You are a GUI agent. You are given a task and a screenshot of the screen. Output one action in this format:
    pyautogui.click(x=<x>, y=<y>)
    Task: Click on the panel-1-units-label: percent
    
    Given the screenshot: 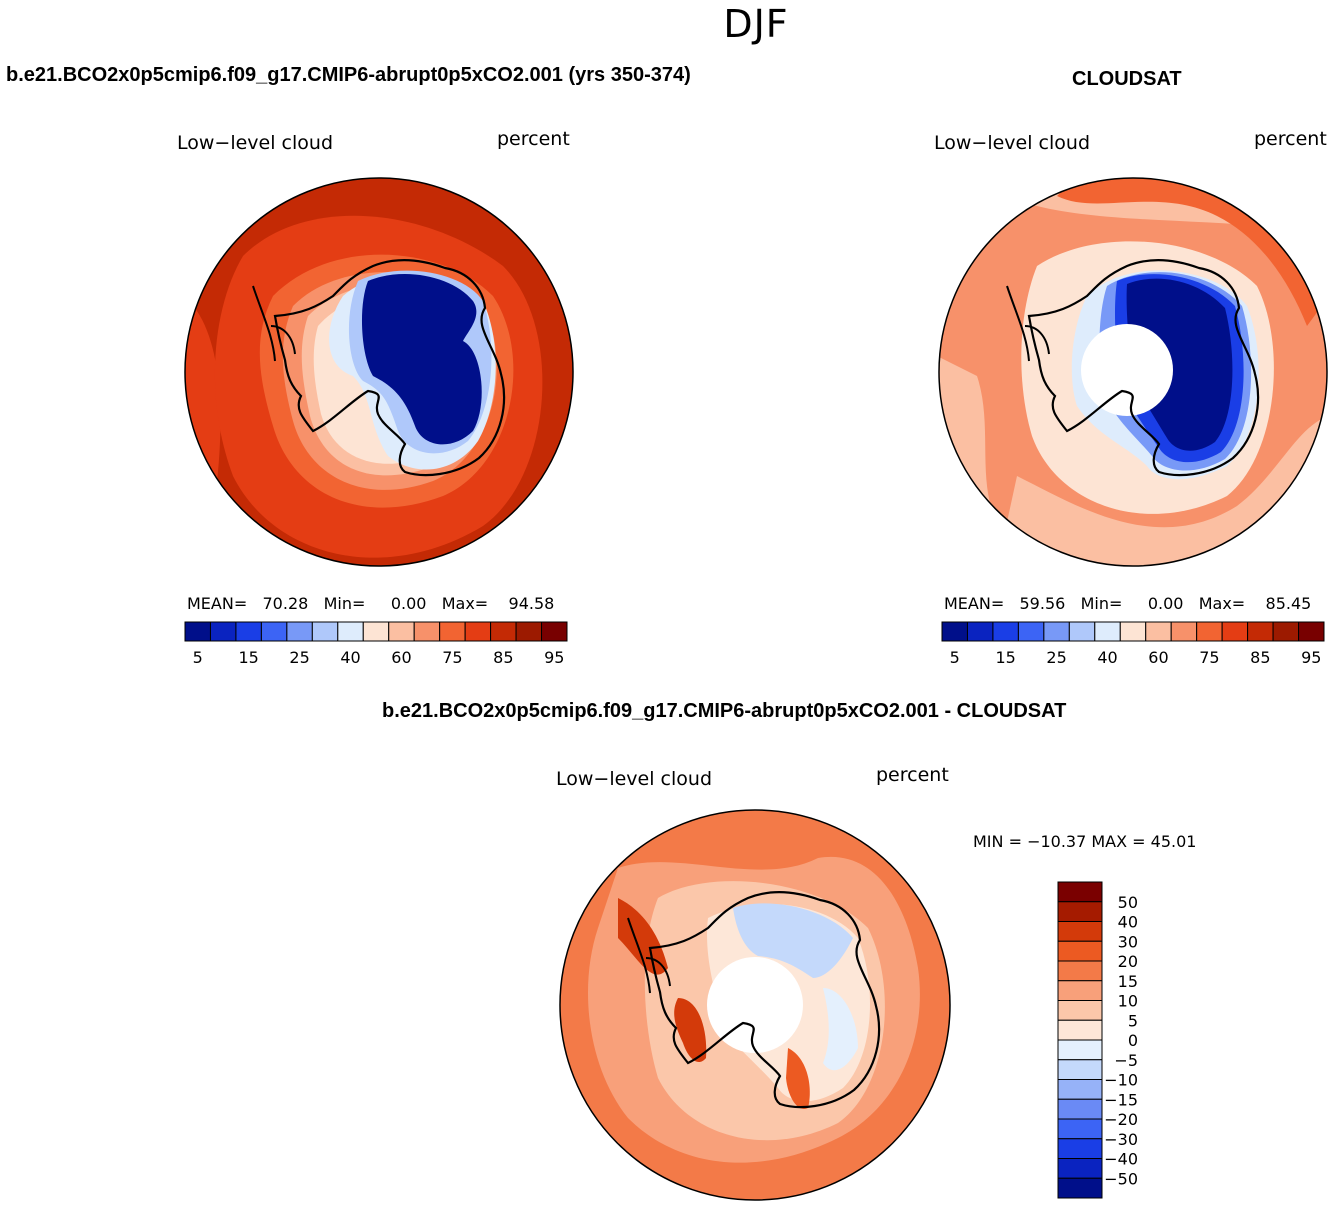 What is the action you would take?
    pyautogui.click(x=533, y=139)
    